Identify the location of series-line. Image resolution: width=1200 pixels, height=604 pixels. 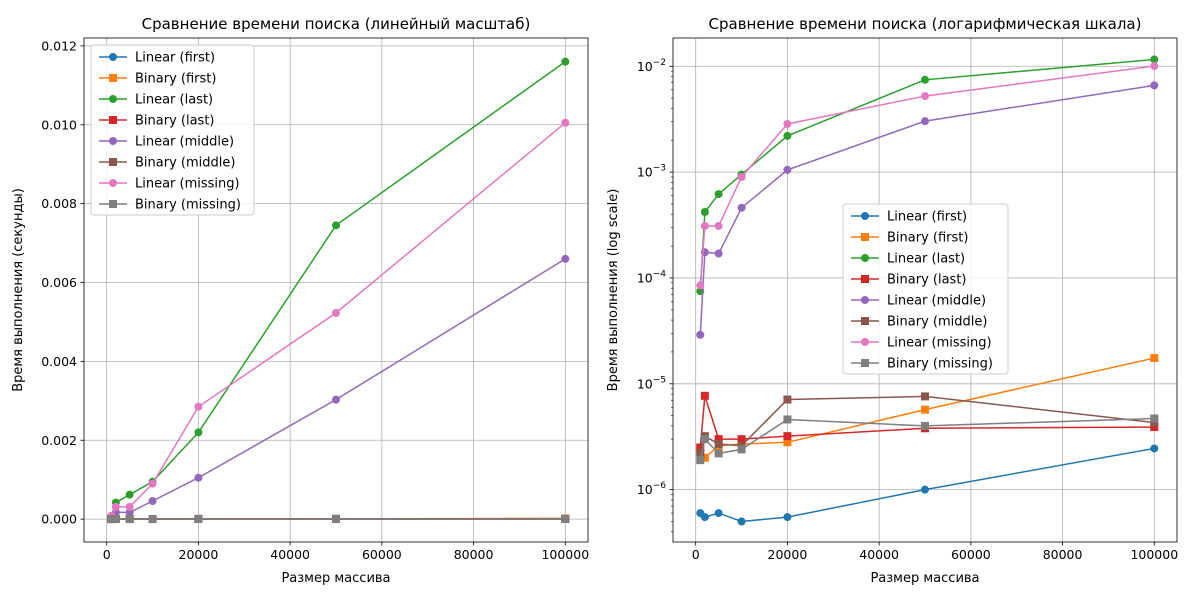
(927, 422).